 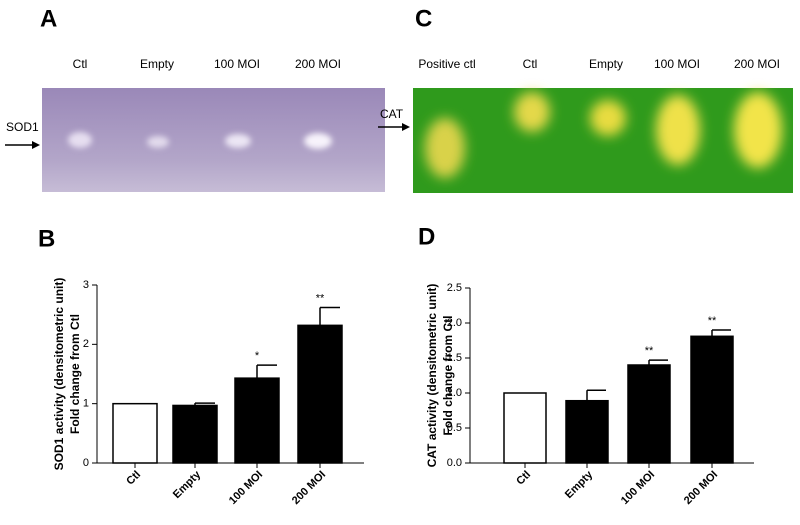 I want to click on panel-label: B, so click(x=46, y=238).